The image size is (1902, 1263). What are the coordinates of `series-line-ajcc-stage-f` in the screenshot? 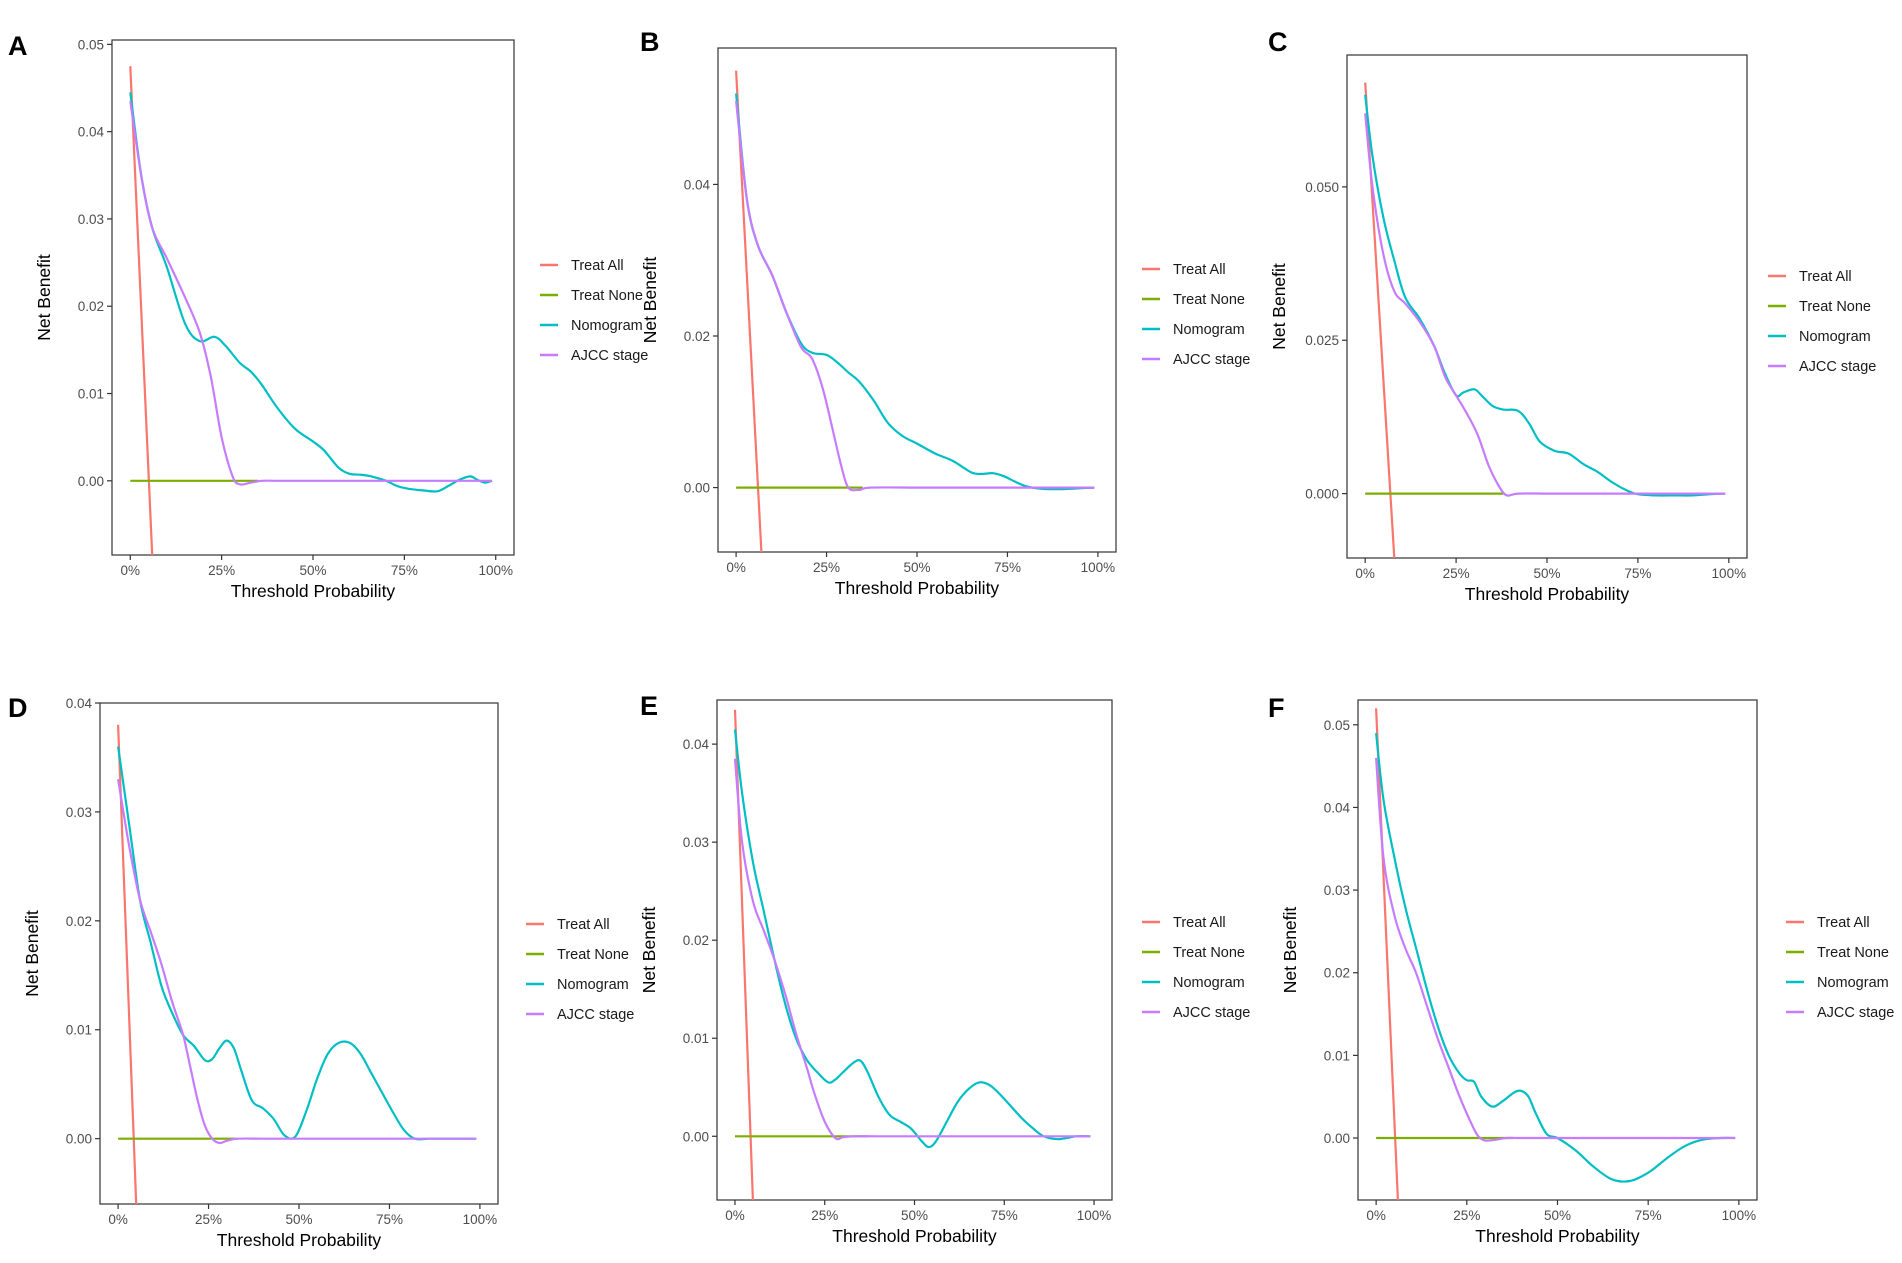 It's located at (1555, 949).